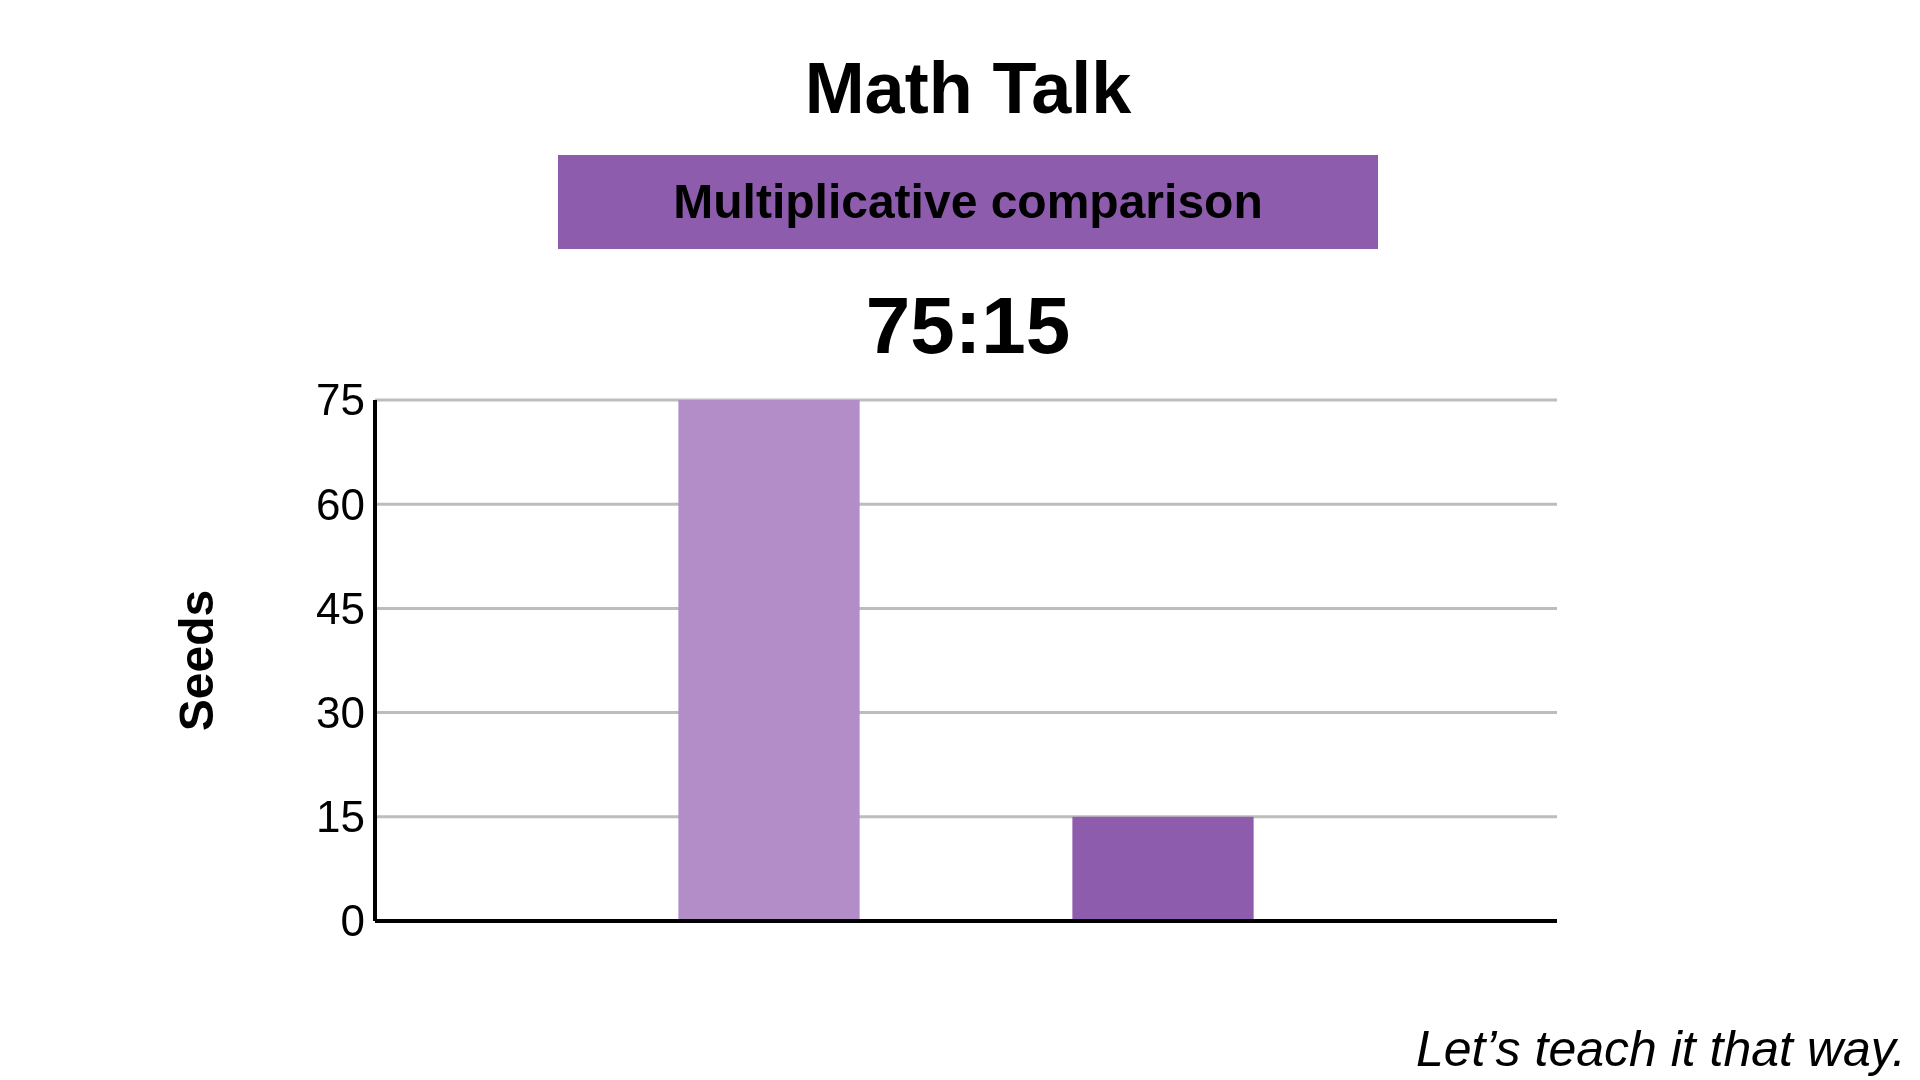 This screenshot has height=1080, width=1920. Describe the element at coordinates (340, 608) in the screenshot. I see `y-tick-label: 45` at that location.